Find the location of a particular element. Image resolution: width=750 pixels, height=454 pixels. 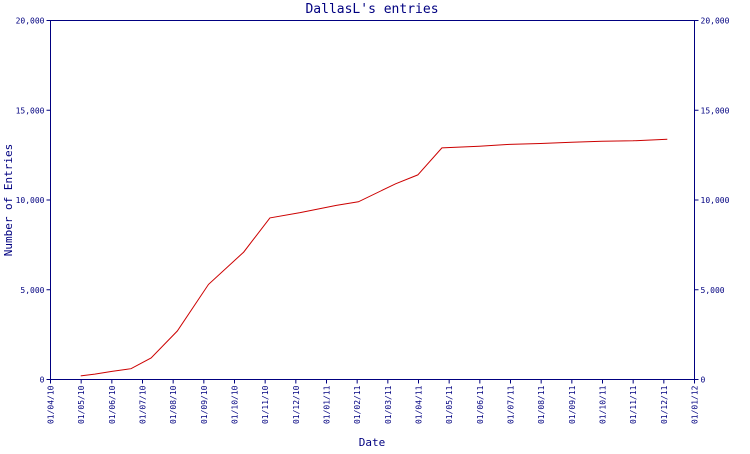

x-tick-label: 01/06/11 is located at coordinates (480, 404).